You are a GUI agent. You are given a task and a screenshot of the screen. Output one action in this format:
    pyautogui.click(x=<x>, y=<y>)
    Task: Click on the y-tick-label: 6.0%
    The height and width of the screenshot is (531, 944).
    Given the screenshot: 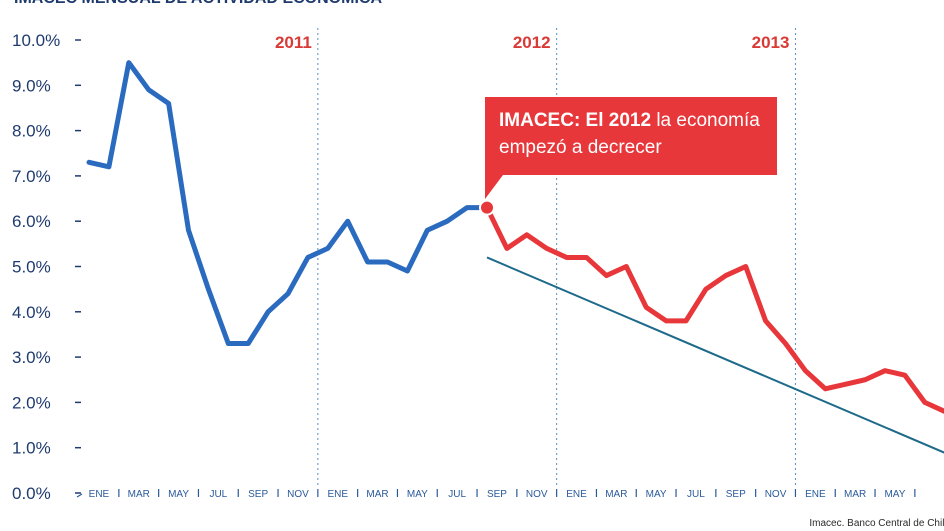 What is the action you would take?
    pyautogui.click(x=31, y=221)
    